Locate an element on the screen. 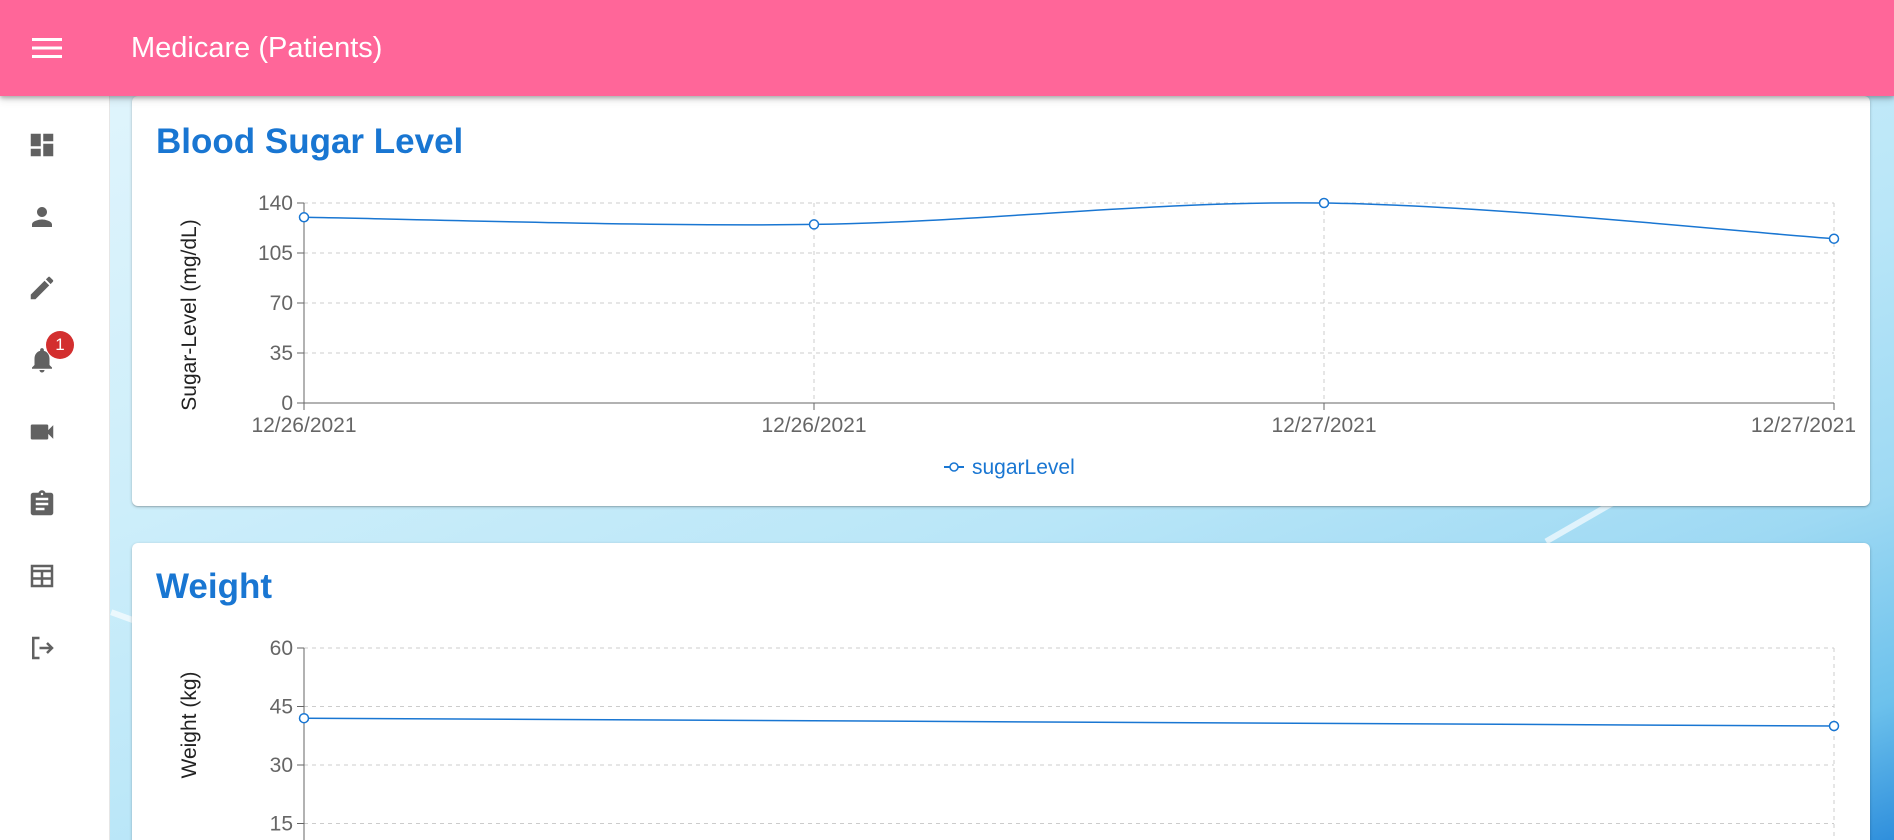 Image resolution: width=1894 pixels, height=840 pixels. person-icon is located at coordinates (42, 217).